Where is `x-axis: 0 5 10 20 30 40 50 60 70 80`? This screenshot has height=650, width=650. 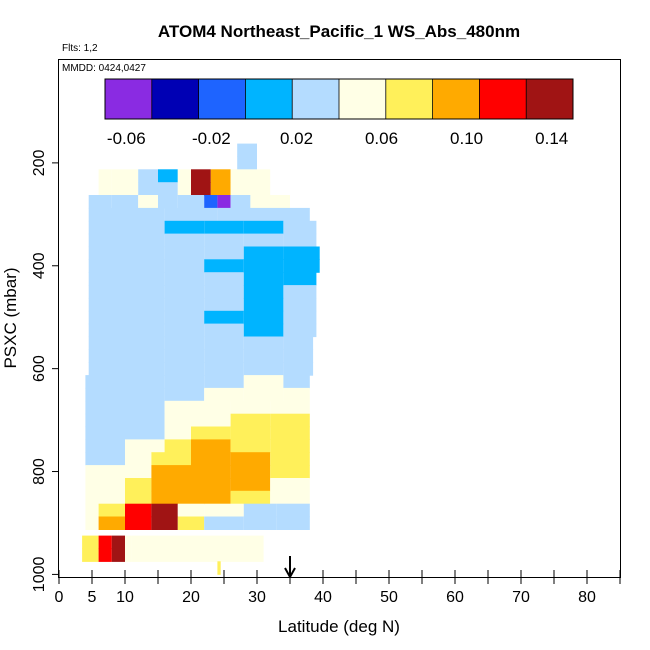 x-axis: 0 5 10 20 30 40 50 60 70 80 is located at coordinates (338, 588).